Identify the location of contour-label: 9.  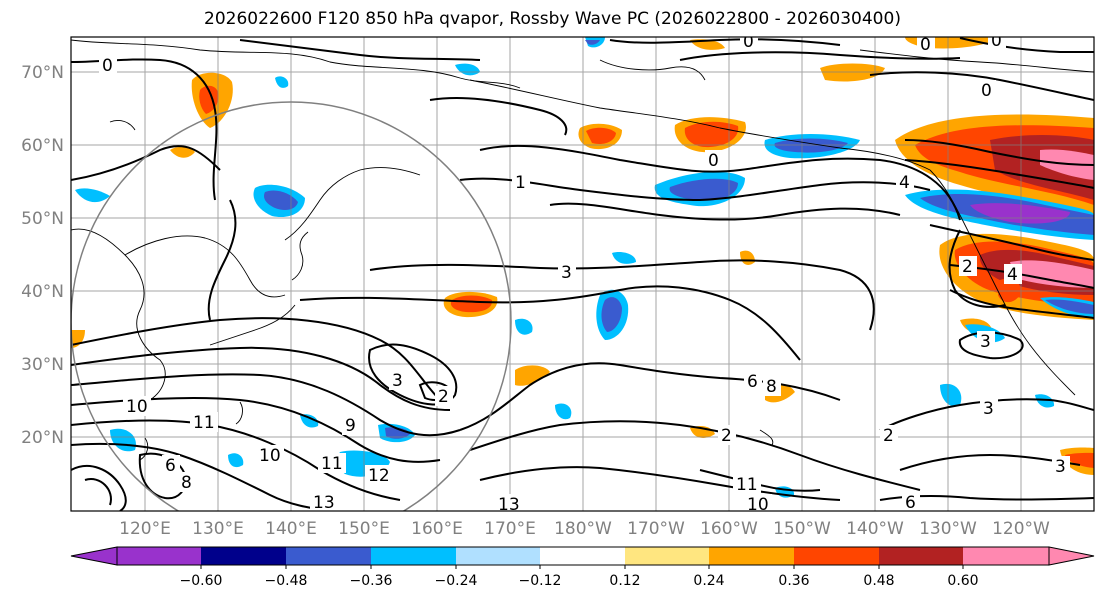
(350, 426).